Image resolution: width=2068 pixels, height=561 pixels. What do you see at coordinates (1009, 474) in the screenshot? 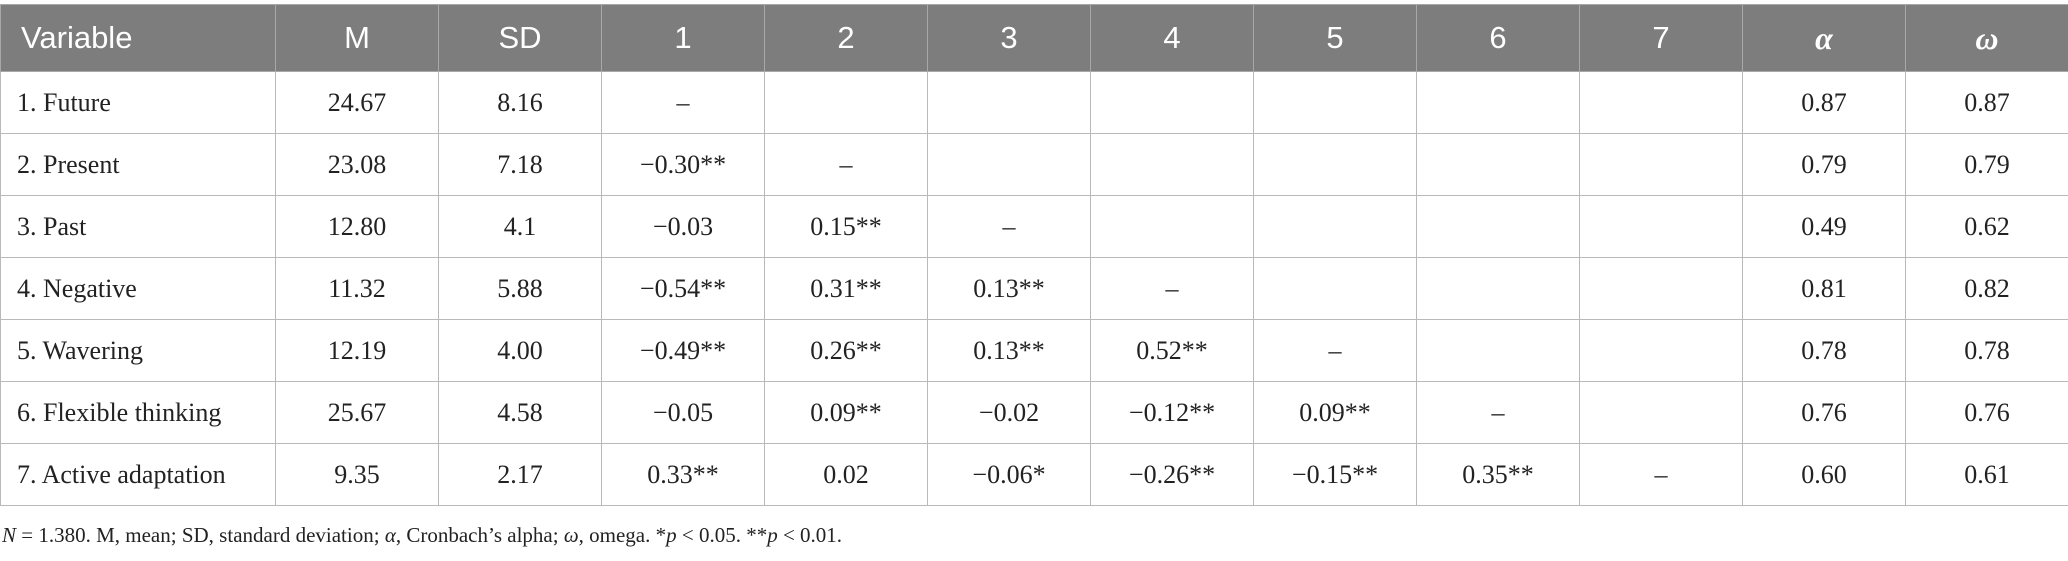
I see `table-cell: −0.06*` at bounding box center [1009, 474].